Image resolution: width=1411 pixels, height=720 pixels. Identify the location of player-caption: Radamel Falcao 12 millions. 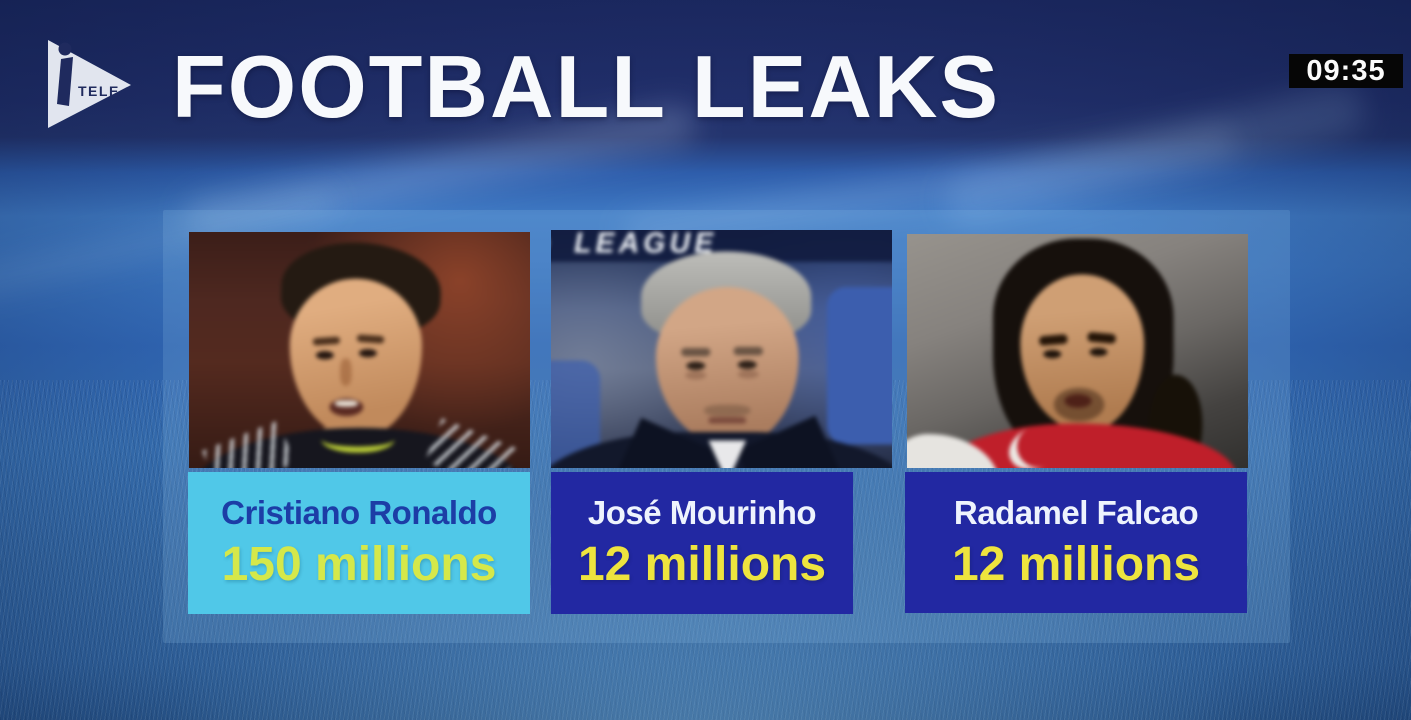
(1076, 542).